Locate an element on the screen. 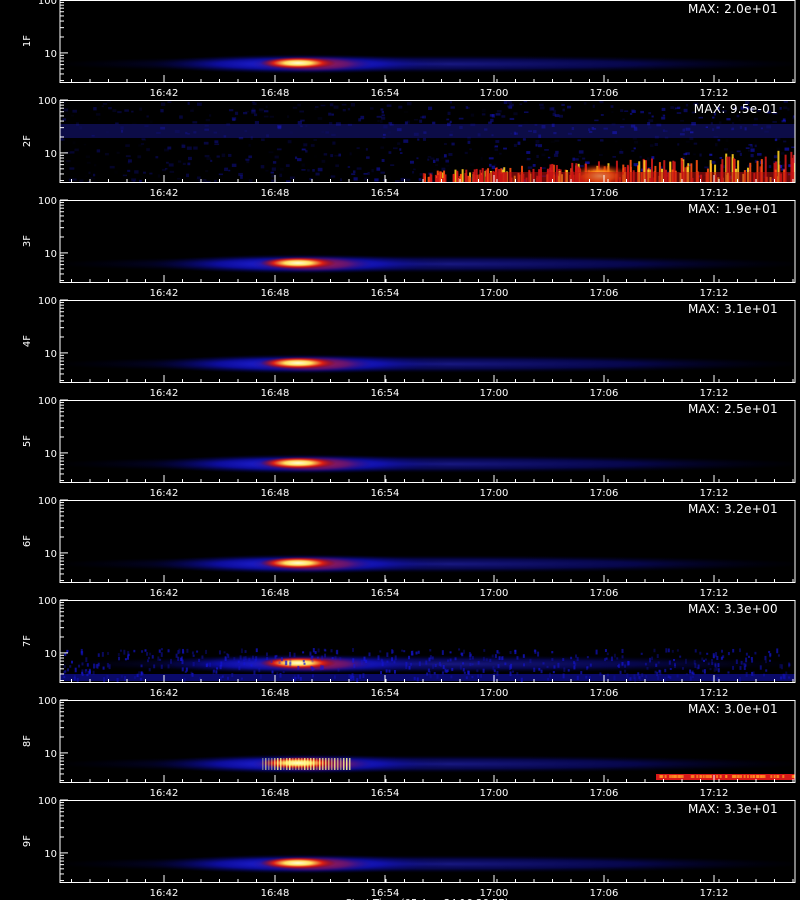 The image size is (800, 900). panel-label: 8F is located at coordinates (27, 741).